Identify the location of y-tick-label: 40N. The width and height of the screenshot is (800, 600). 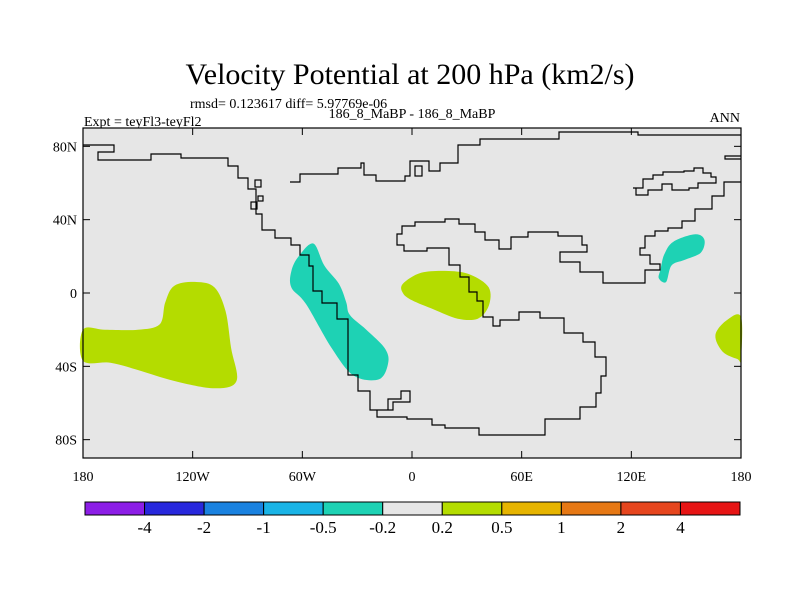
(65, 221).